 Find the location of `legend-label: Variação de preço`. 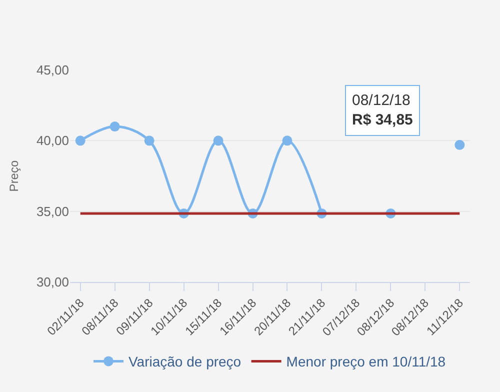

legend-label: Variação de preço is located at coordinates (185, 362).